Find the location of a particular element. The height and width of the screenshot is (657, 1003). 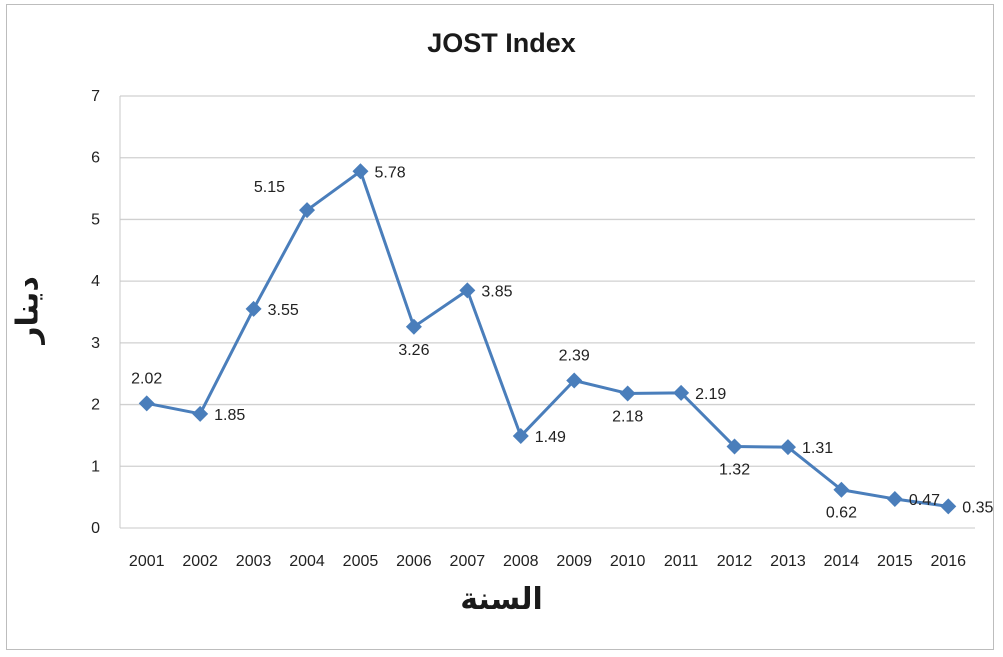

y-tick-label: 1 is located at coordinates (95, 466).